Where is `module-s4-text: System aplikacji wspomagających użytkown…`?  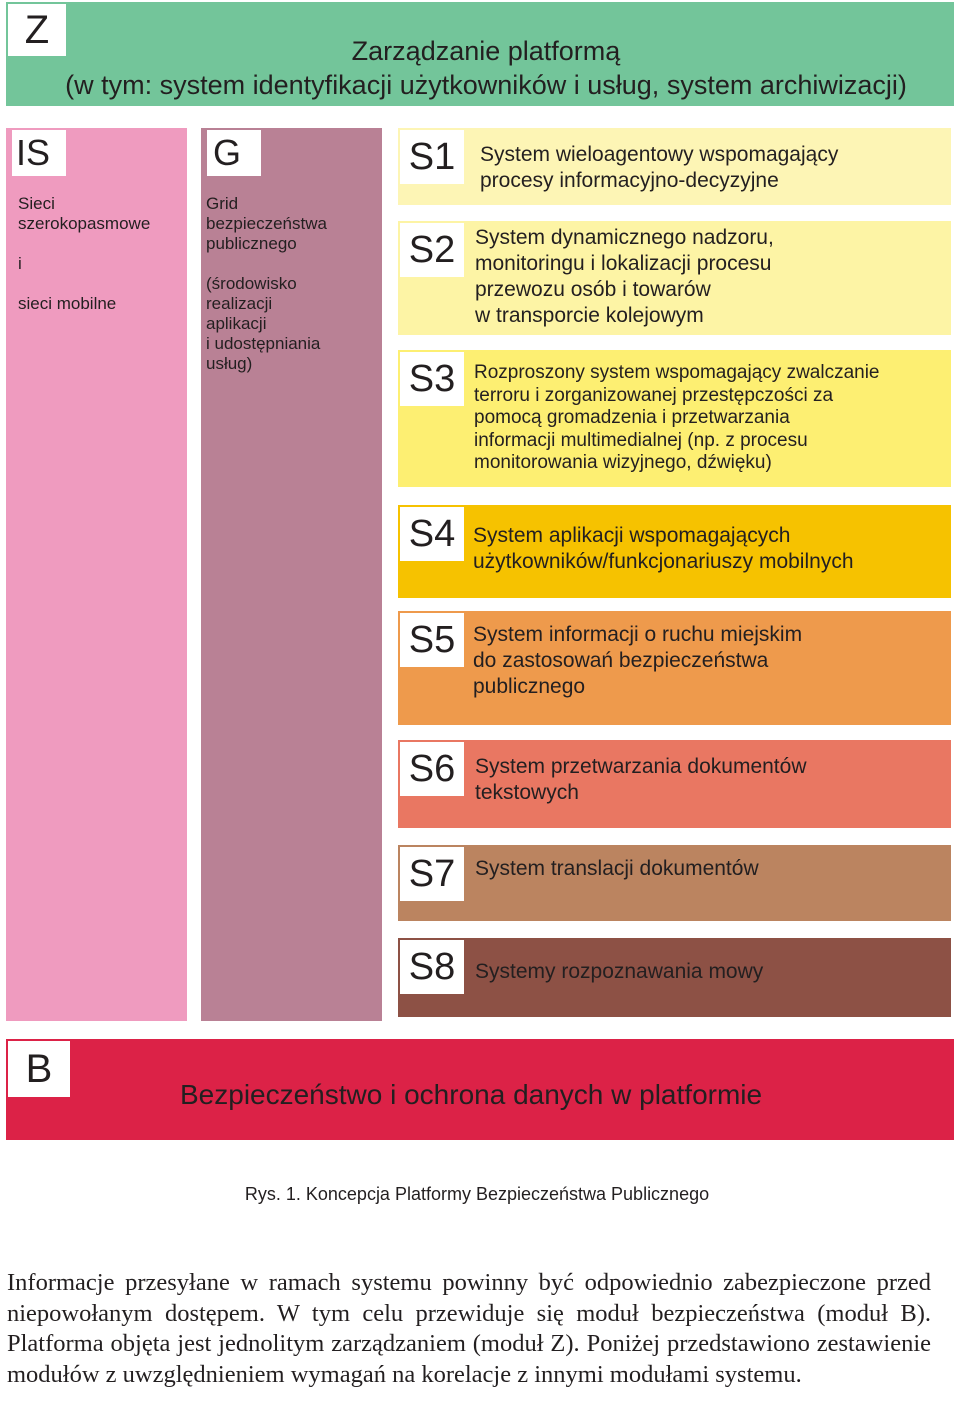
module-s4-text: System aplikacji wspomagających użytkown… is located at coordinates (663, 548).